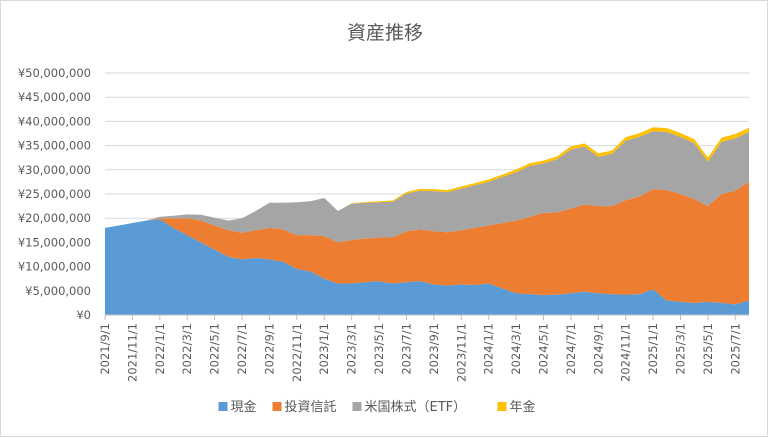 Image resolution: width=768 pixels, height=438 pixels. I want to click on legend-label-米国株式（ETF）: 米国株式（ETF）, so click(416, 407).